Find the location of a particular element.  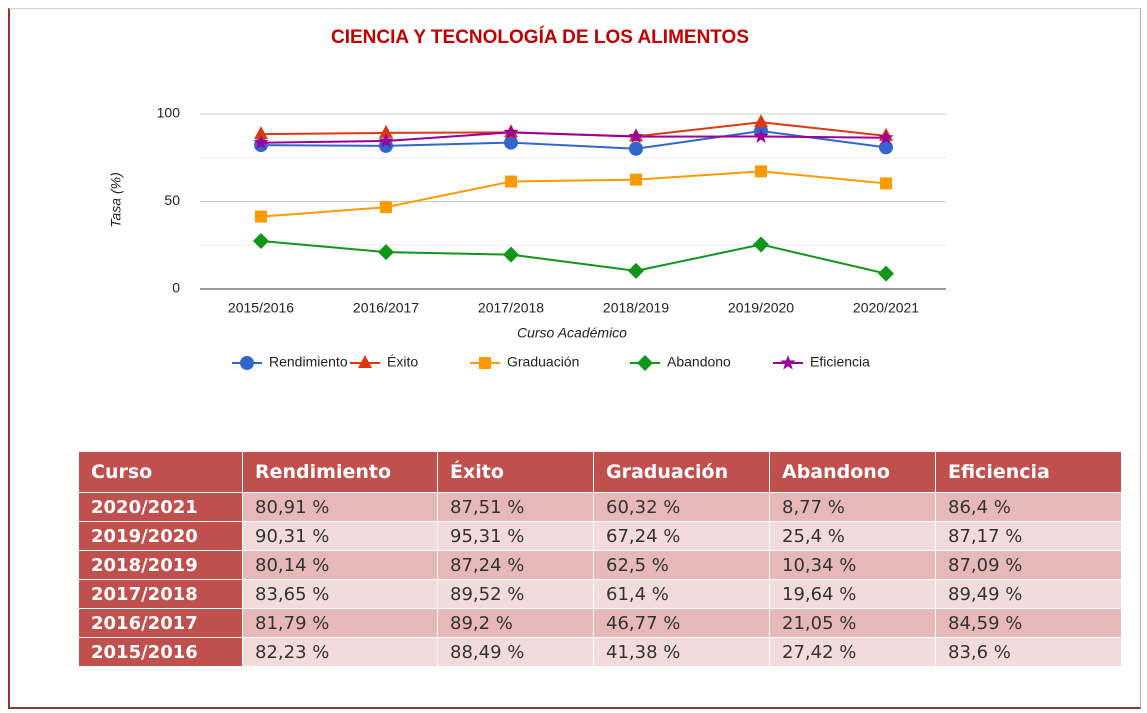

row-header: 2017/2018 is located at coordinates (160, 594).